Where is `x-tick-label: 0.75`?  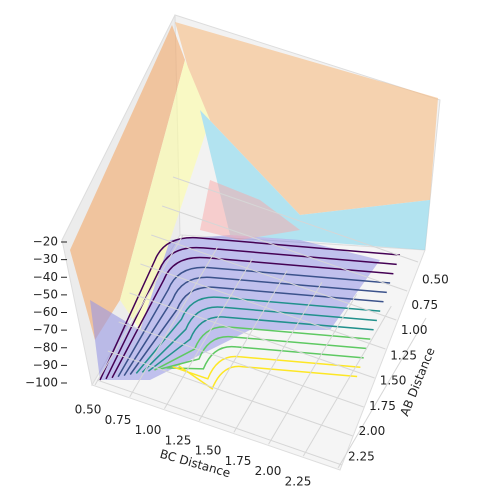
x-tick-label: 0.75 is located at coordinates (118, 420).